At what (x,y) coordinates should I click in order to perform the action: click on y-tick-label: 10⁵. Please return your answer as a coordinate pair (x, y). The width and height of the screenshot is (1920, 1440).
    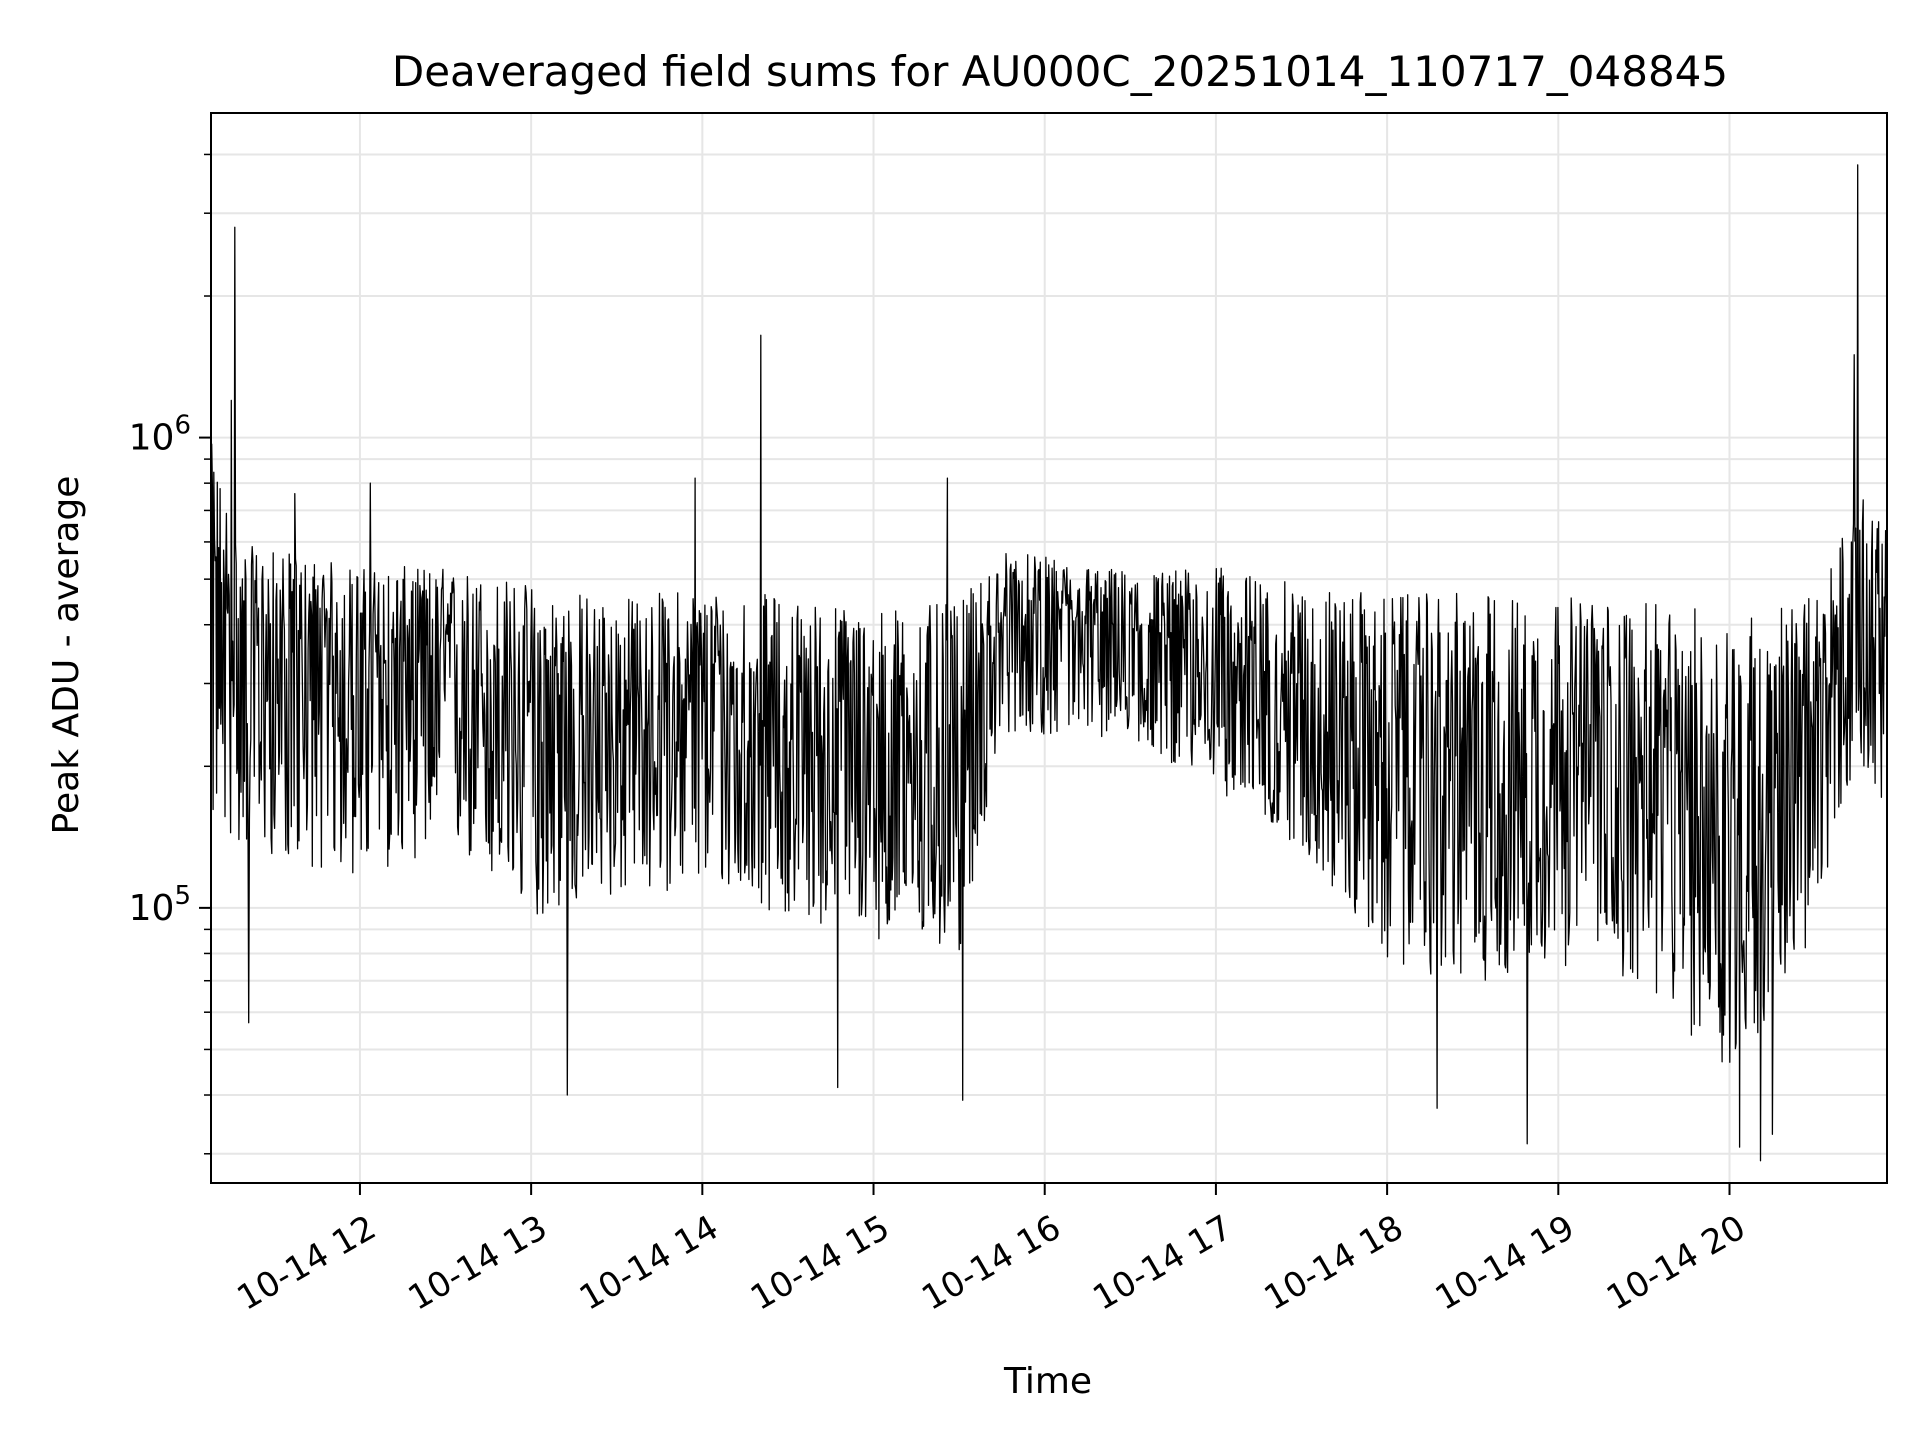
    Looking at the image, I should click on (160, 905).